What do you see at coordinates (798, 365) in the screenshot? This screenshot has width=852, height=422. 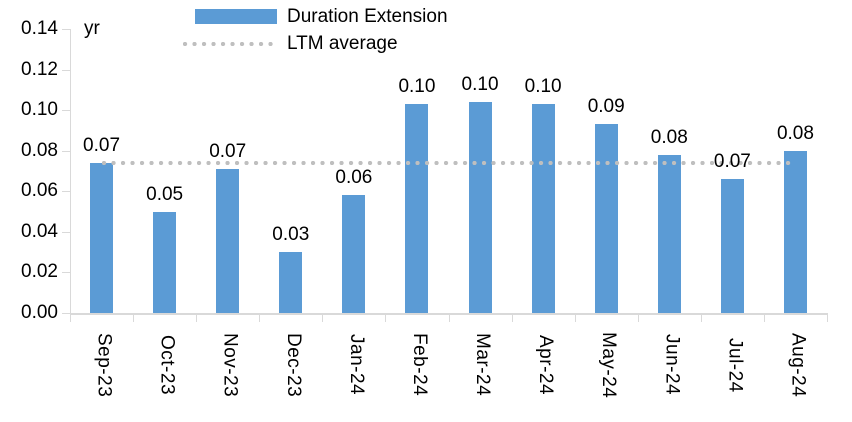 I see `x-category-label: Aug-24` at bounding box center [798, 365].